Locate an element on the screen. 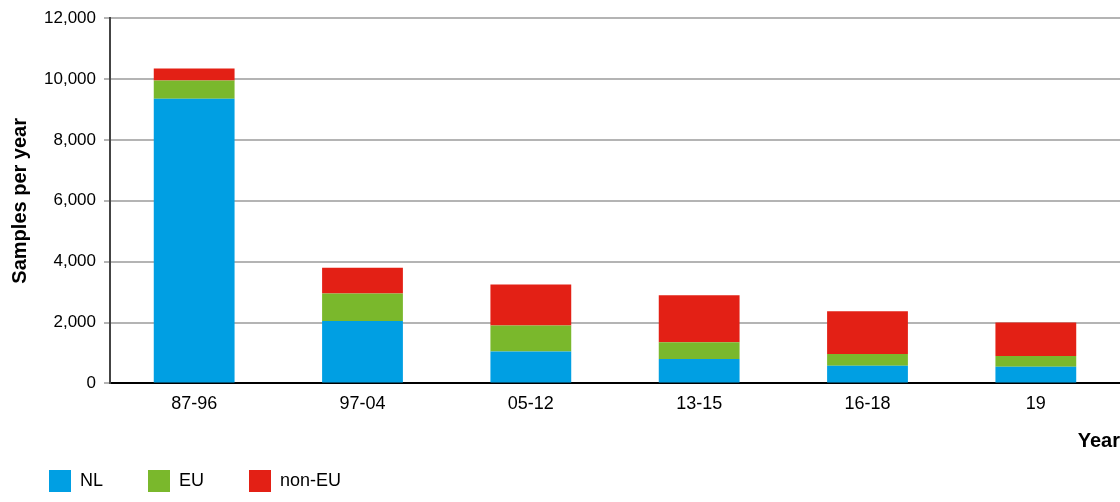 The image size is (1120, 502). x-tick-label: 05-12 is located at coordinates (530, 403).